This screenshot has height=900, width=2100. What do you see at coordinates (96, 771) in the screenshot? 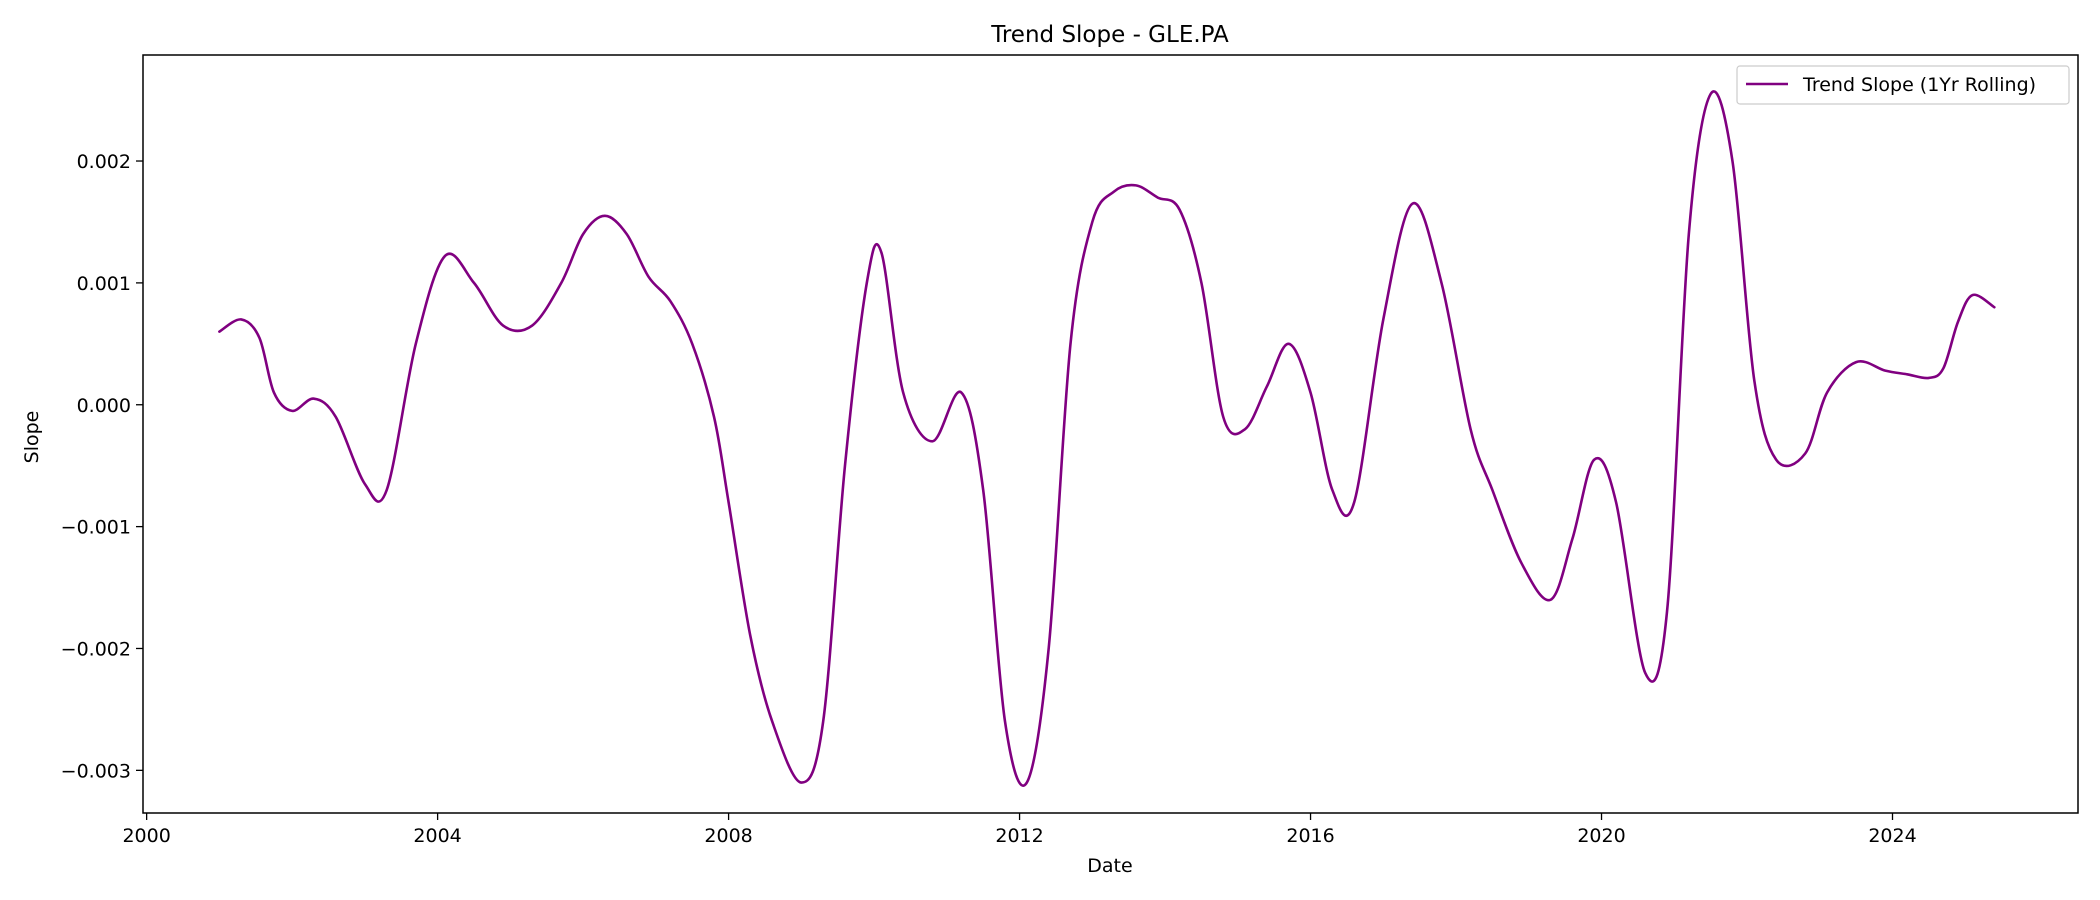
I see `y-tick-label: −0.003` at bounding box center [96, 771].